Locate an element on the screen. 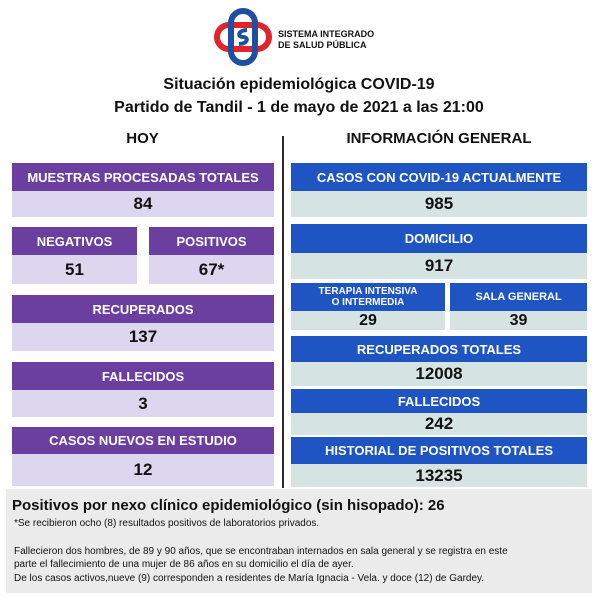 This screenshot has width=598, height=597. fallecidos-hoy-card: FALLECIDOS 3 is located at coordinates (143, 389).